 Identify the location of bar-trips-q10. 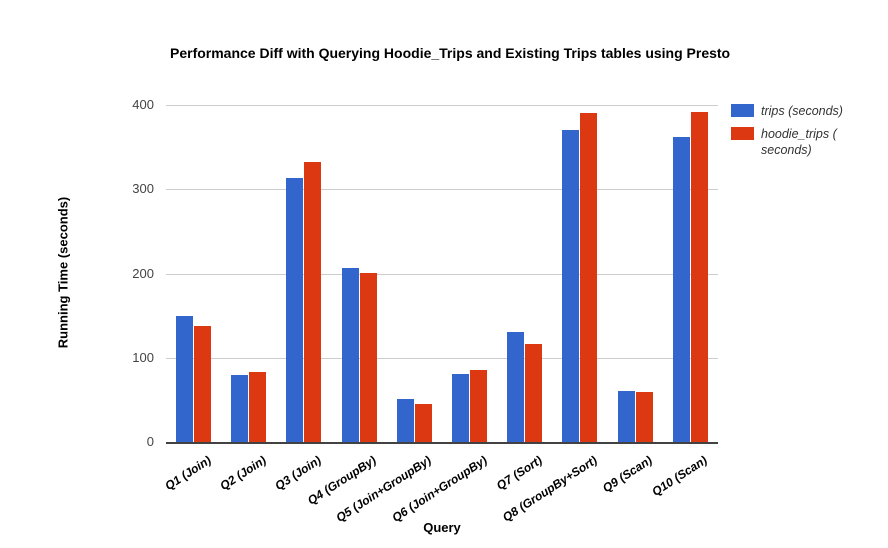
(681, 289).